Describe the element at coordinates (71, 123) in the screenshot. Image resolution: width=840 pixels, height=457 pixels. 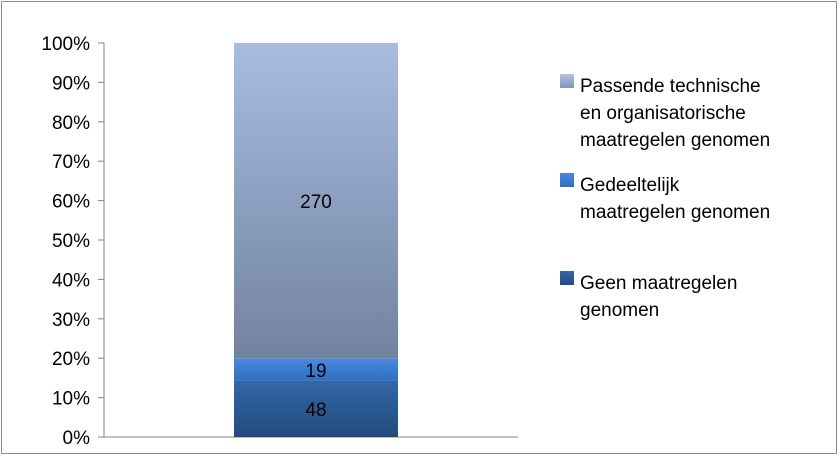
I see `y-tick-label: 80%` at that location.